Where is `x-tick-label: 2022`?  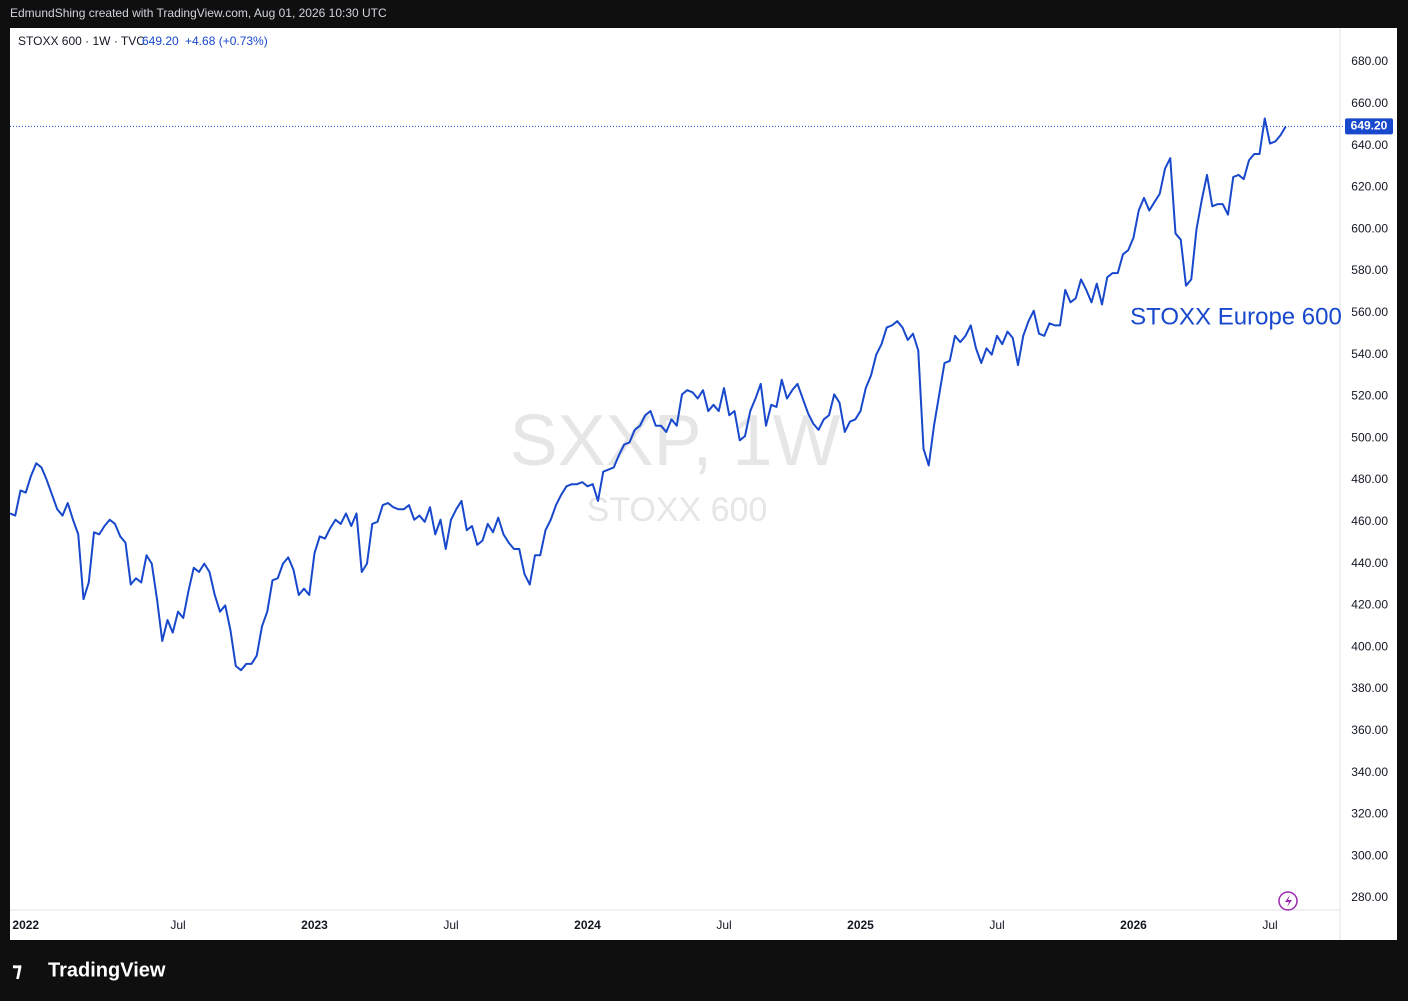 x-tick-label: 2022 is located at coordinates (25, 925).